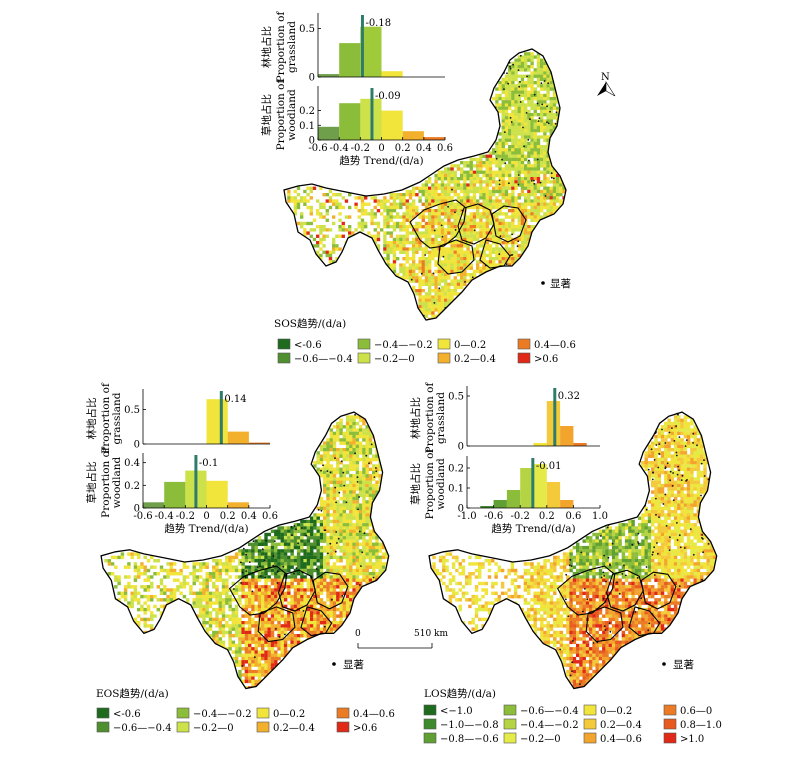  Describe the element at coordinates (273, 556) in the screenshot. I see `sig-dot` at that location.